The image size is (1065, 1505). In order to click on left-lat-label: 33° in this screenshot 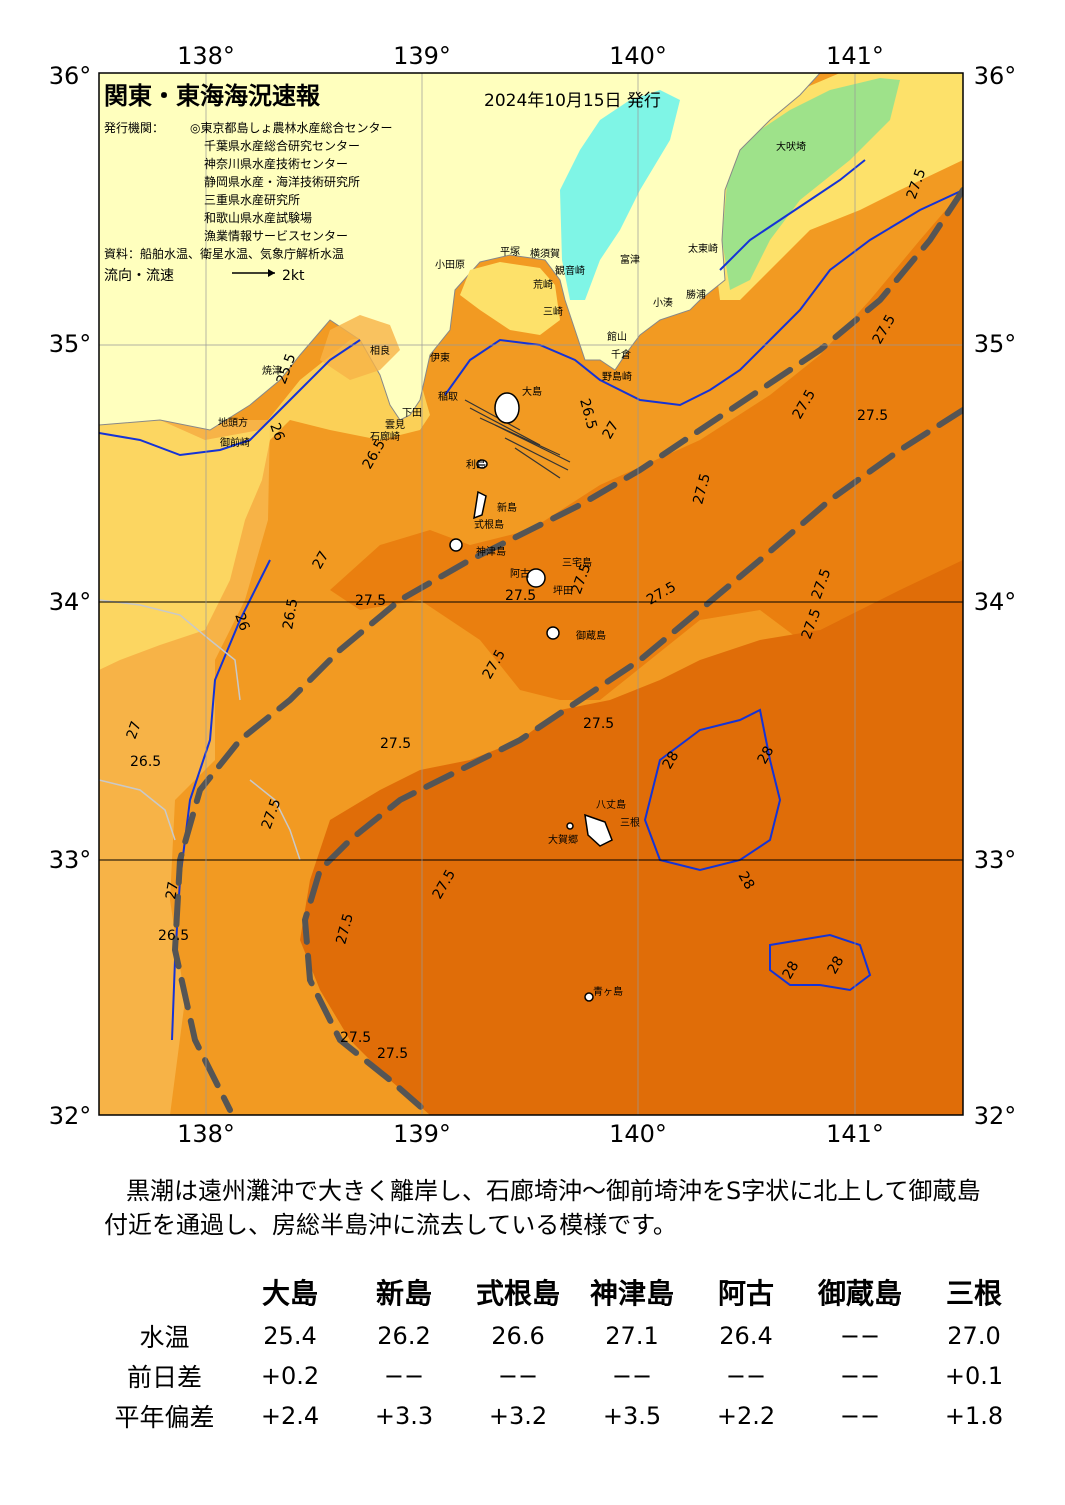, I will do `click(70, 860)`.